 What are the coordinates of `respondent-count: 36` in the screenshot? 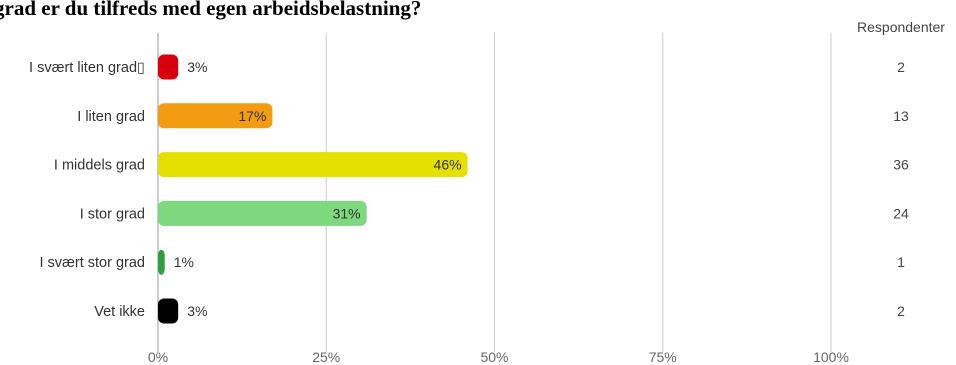 It's located at (901, 165).